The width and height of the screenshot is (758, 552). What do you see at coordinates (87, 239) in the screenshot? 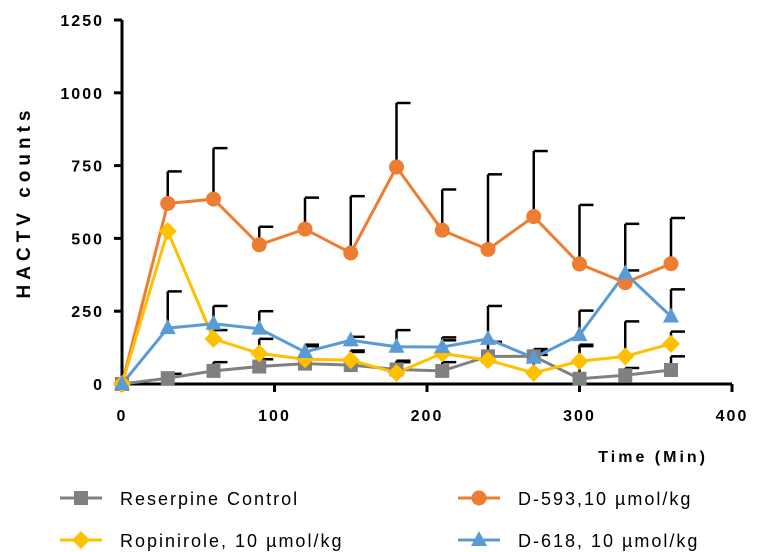
I see `y-tick-label: 500` at bounding box center [87, 239].